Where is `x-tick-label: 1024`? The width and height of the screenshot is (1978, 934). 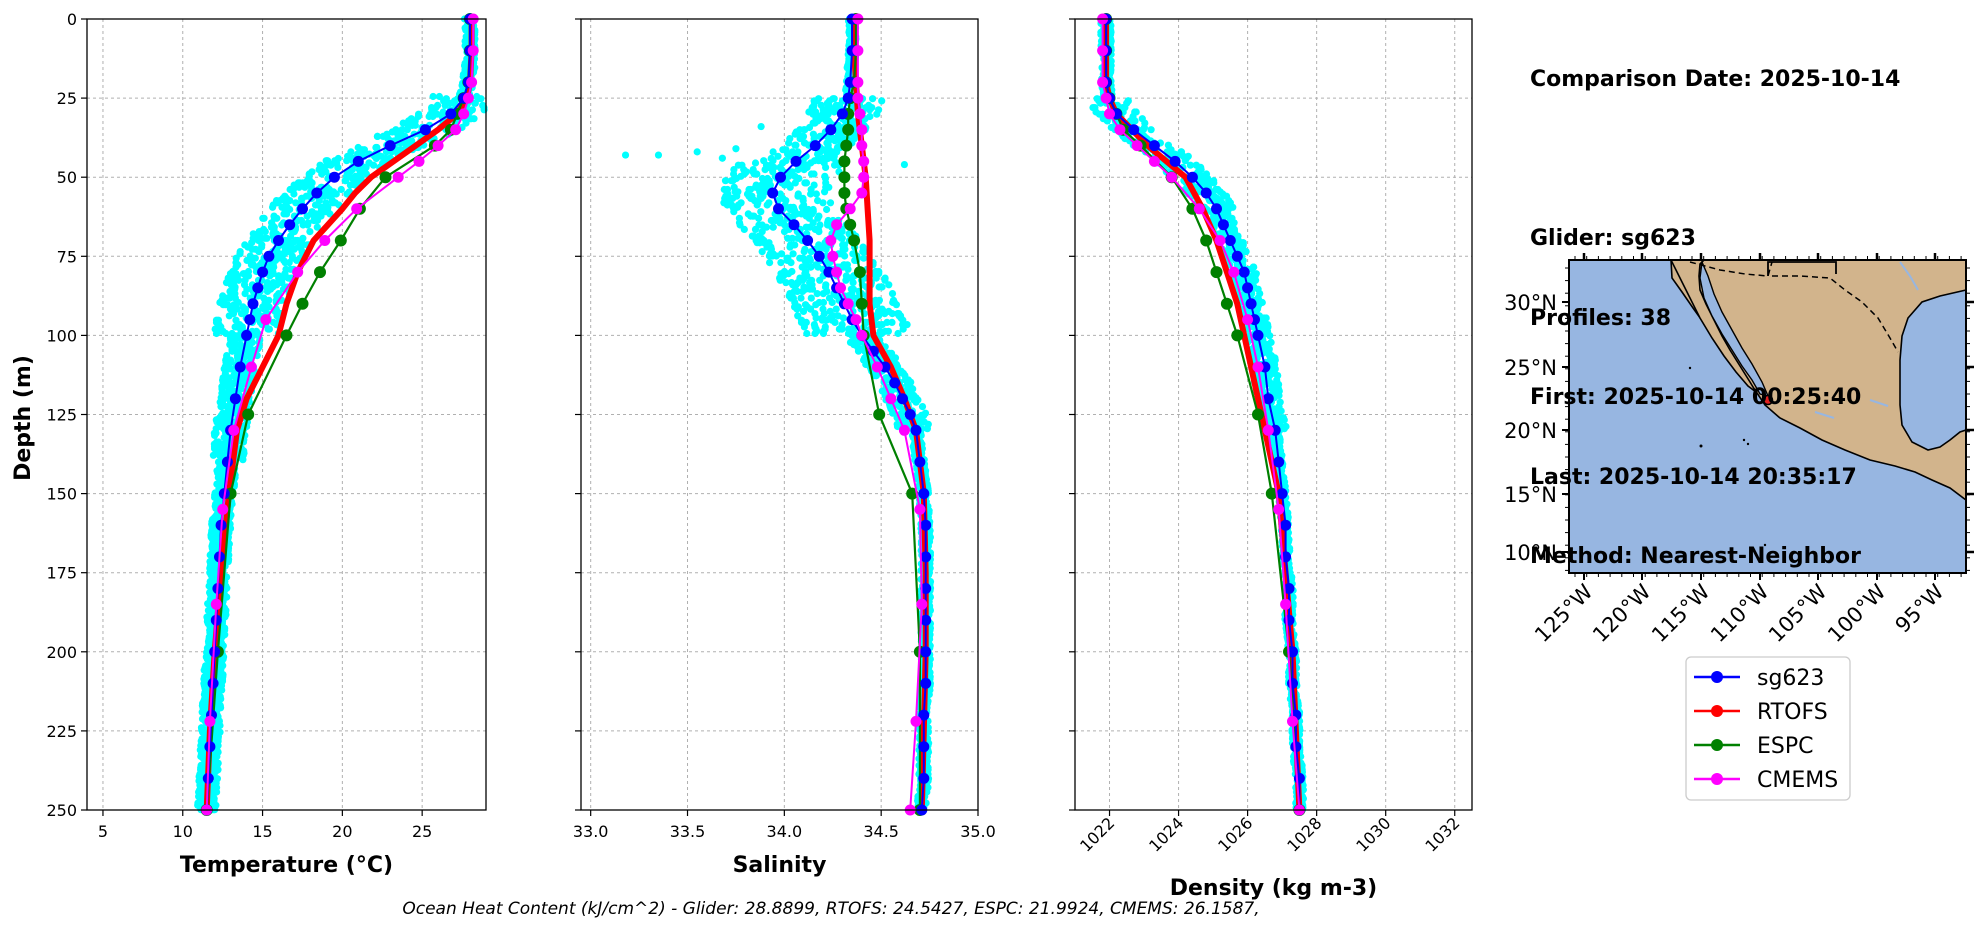
x-tick-label: 1024 is located at coordinates (1166, 834).